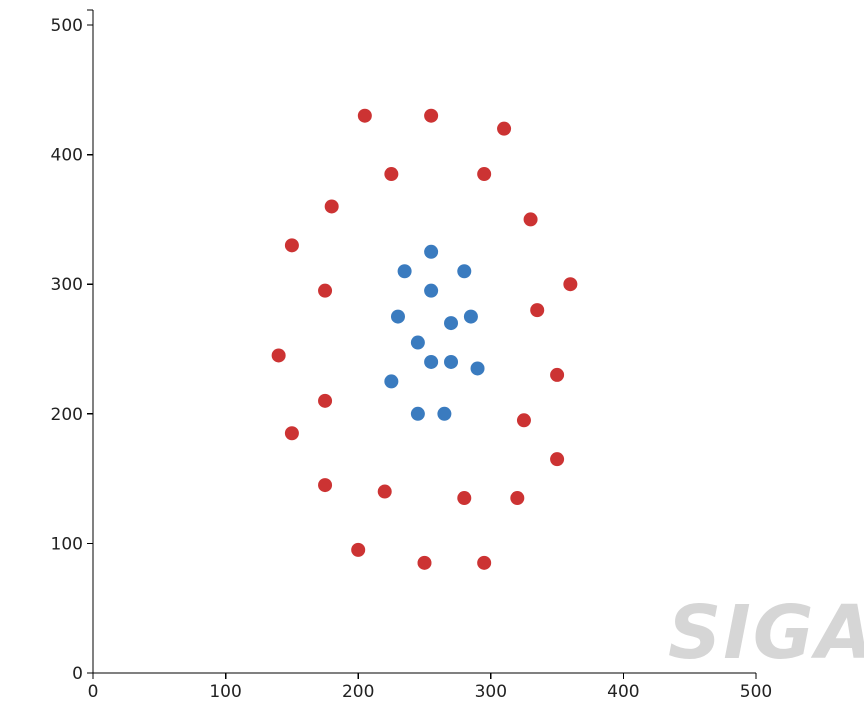 Image resolution: width=864 pixels, height=712 pixels. I want to click on x-axis-ticks: 0 100 200 300 400 500, so click(430, 687).